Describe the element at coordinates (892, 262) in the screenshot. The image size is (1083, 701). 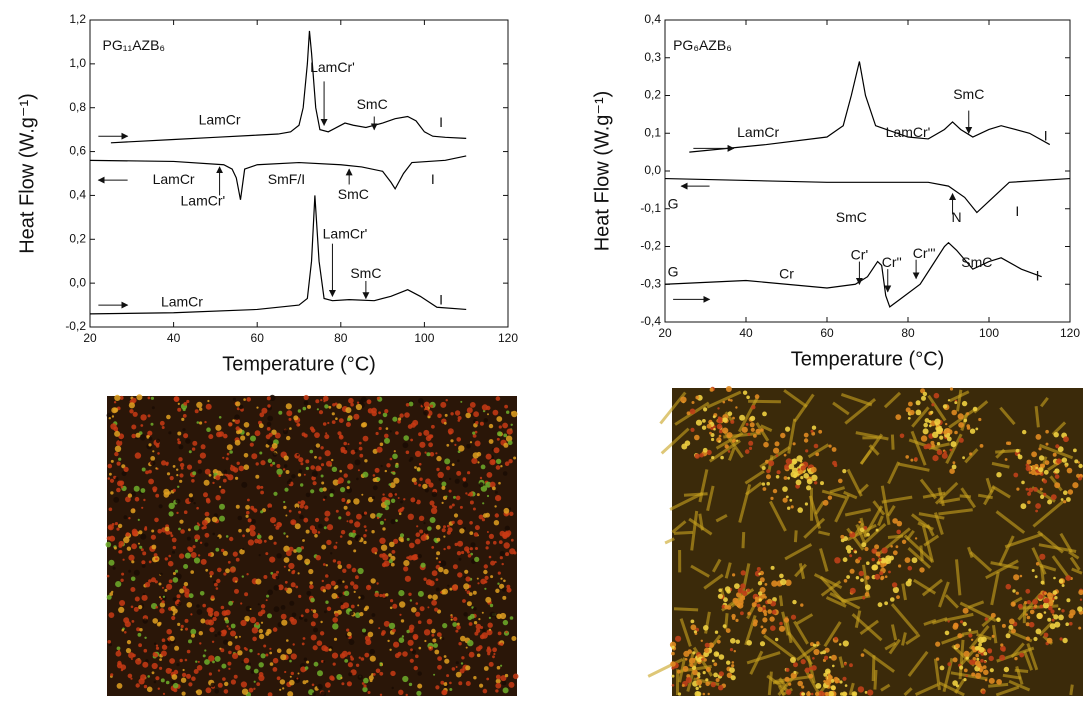
I see `annotation: Cr''` at that location.